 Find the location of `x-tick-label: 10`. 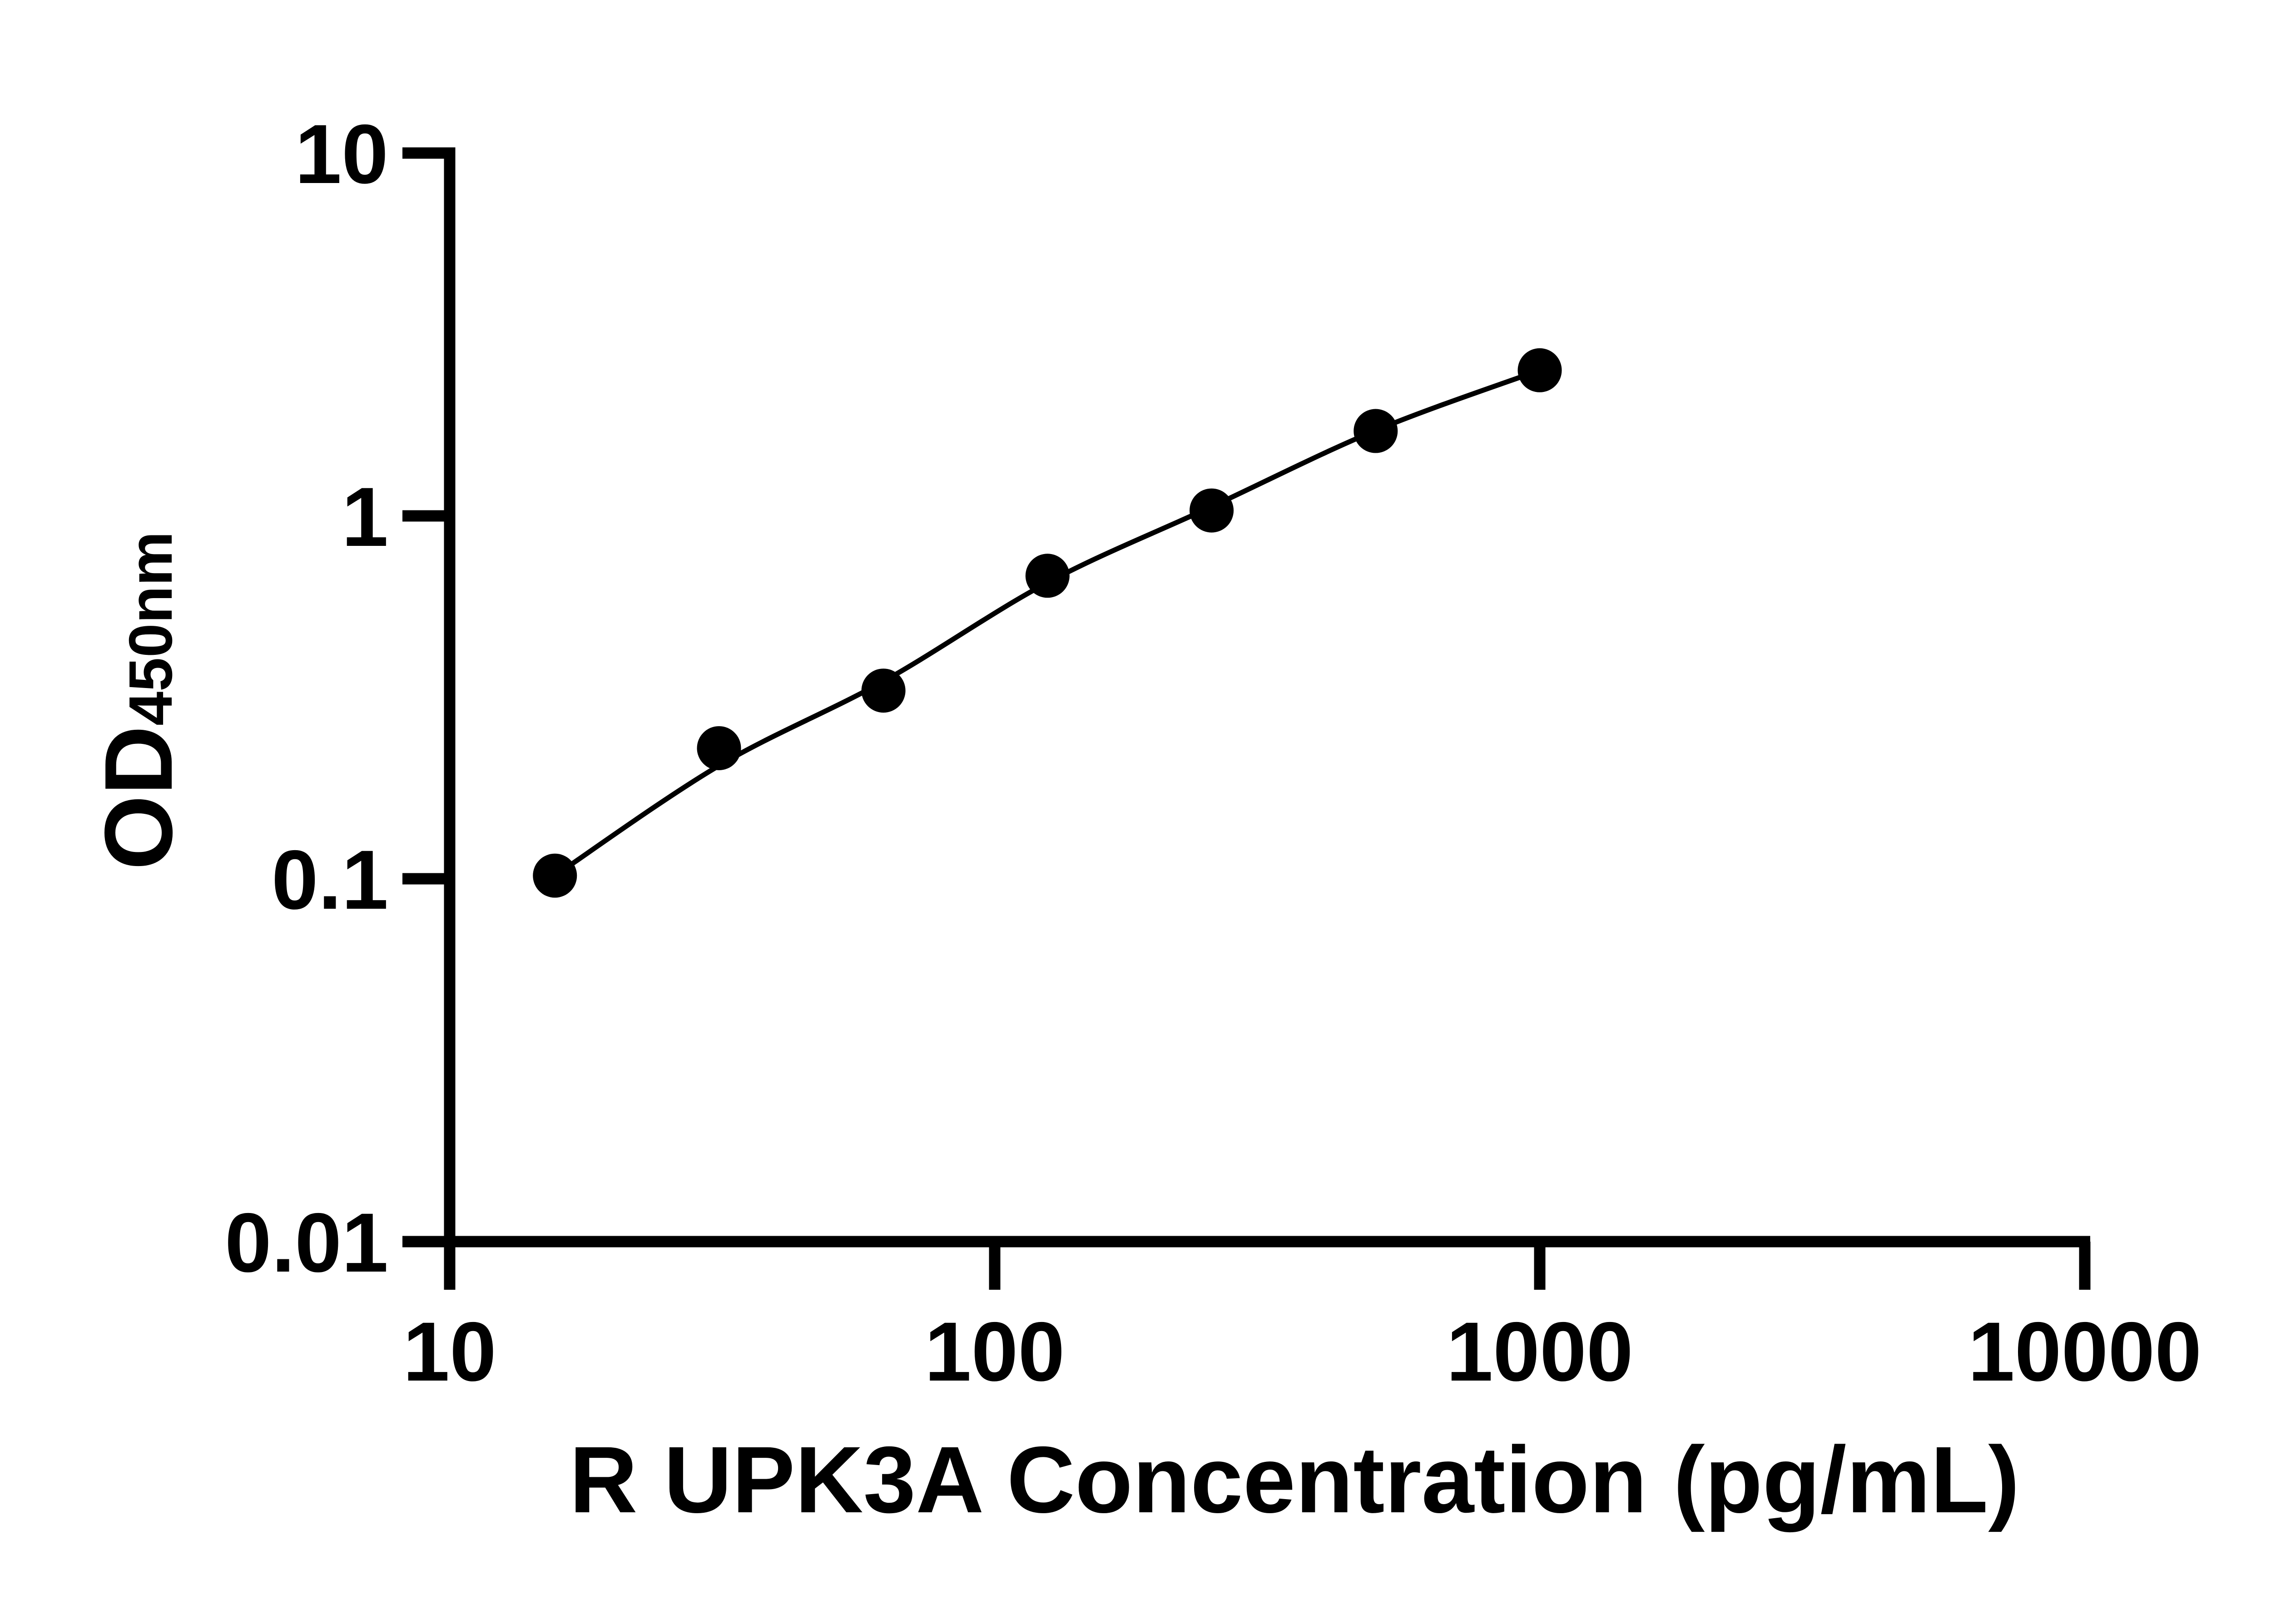

x-tick-label: 10 is located at coordinates (449, 1352).